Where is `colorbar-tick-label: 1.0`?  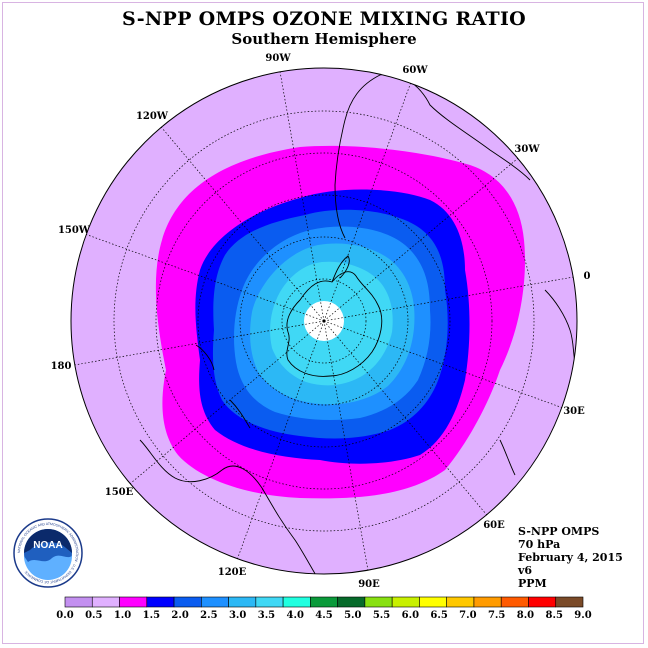
colorbar-tick-label: 1.0 is located at coordinates (122, 615).